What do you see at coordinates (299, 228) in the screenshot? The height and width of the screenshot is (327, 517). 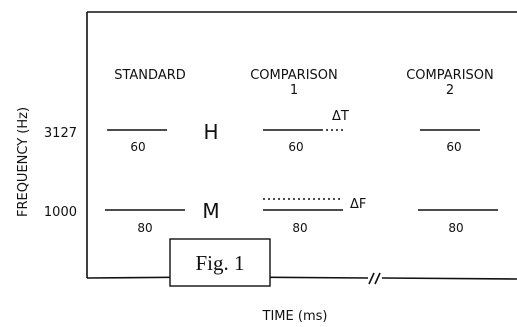 I see `duration-label-comparison-1-low: 80` at bounding box center [299, 228].